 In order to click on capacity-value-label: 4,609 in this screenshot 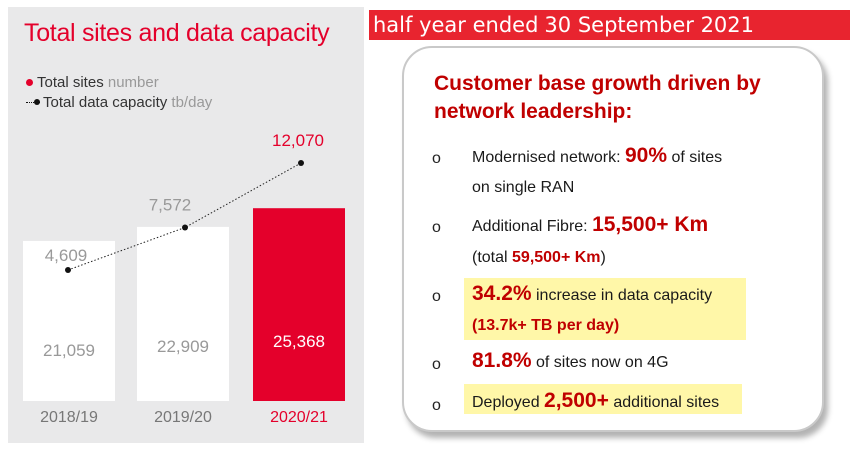, I will do `click(66, 255)`.